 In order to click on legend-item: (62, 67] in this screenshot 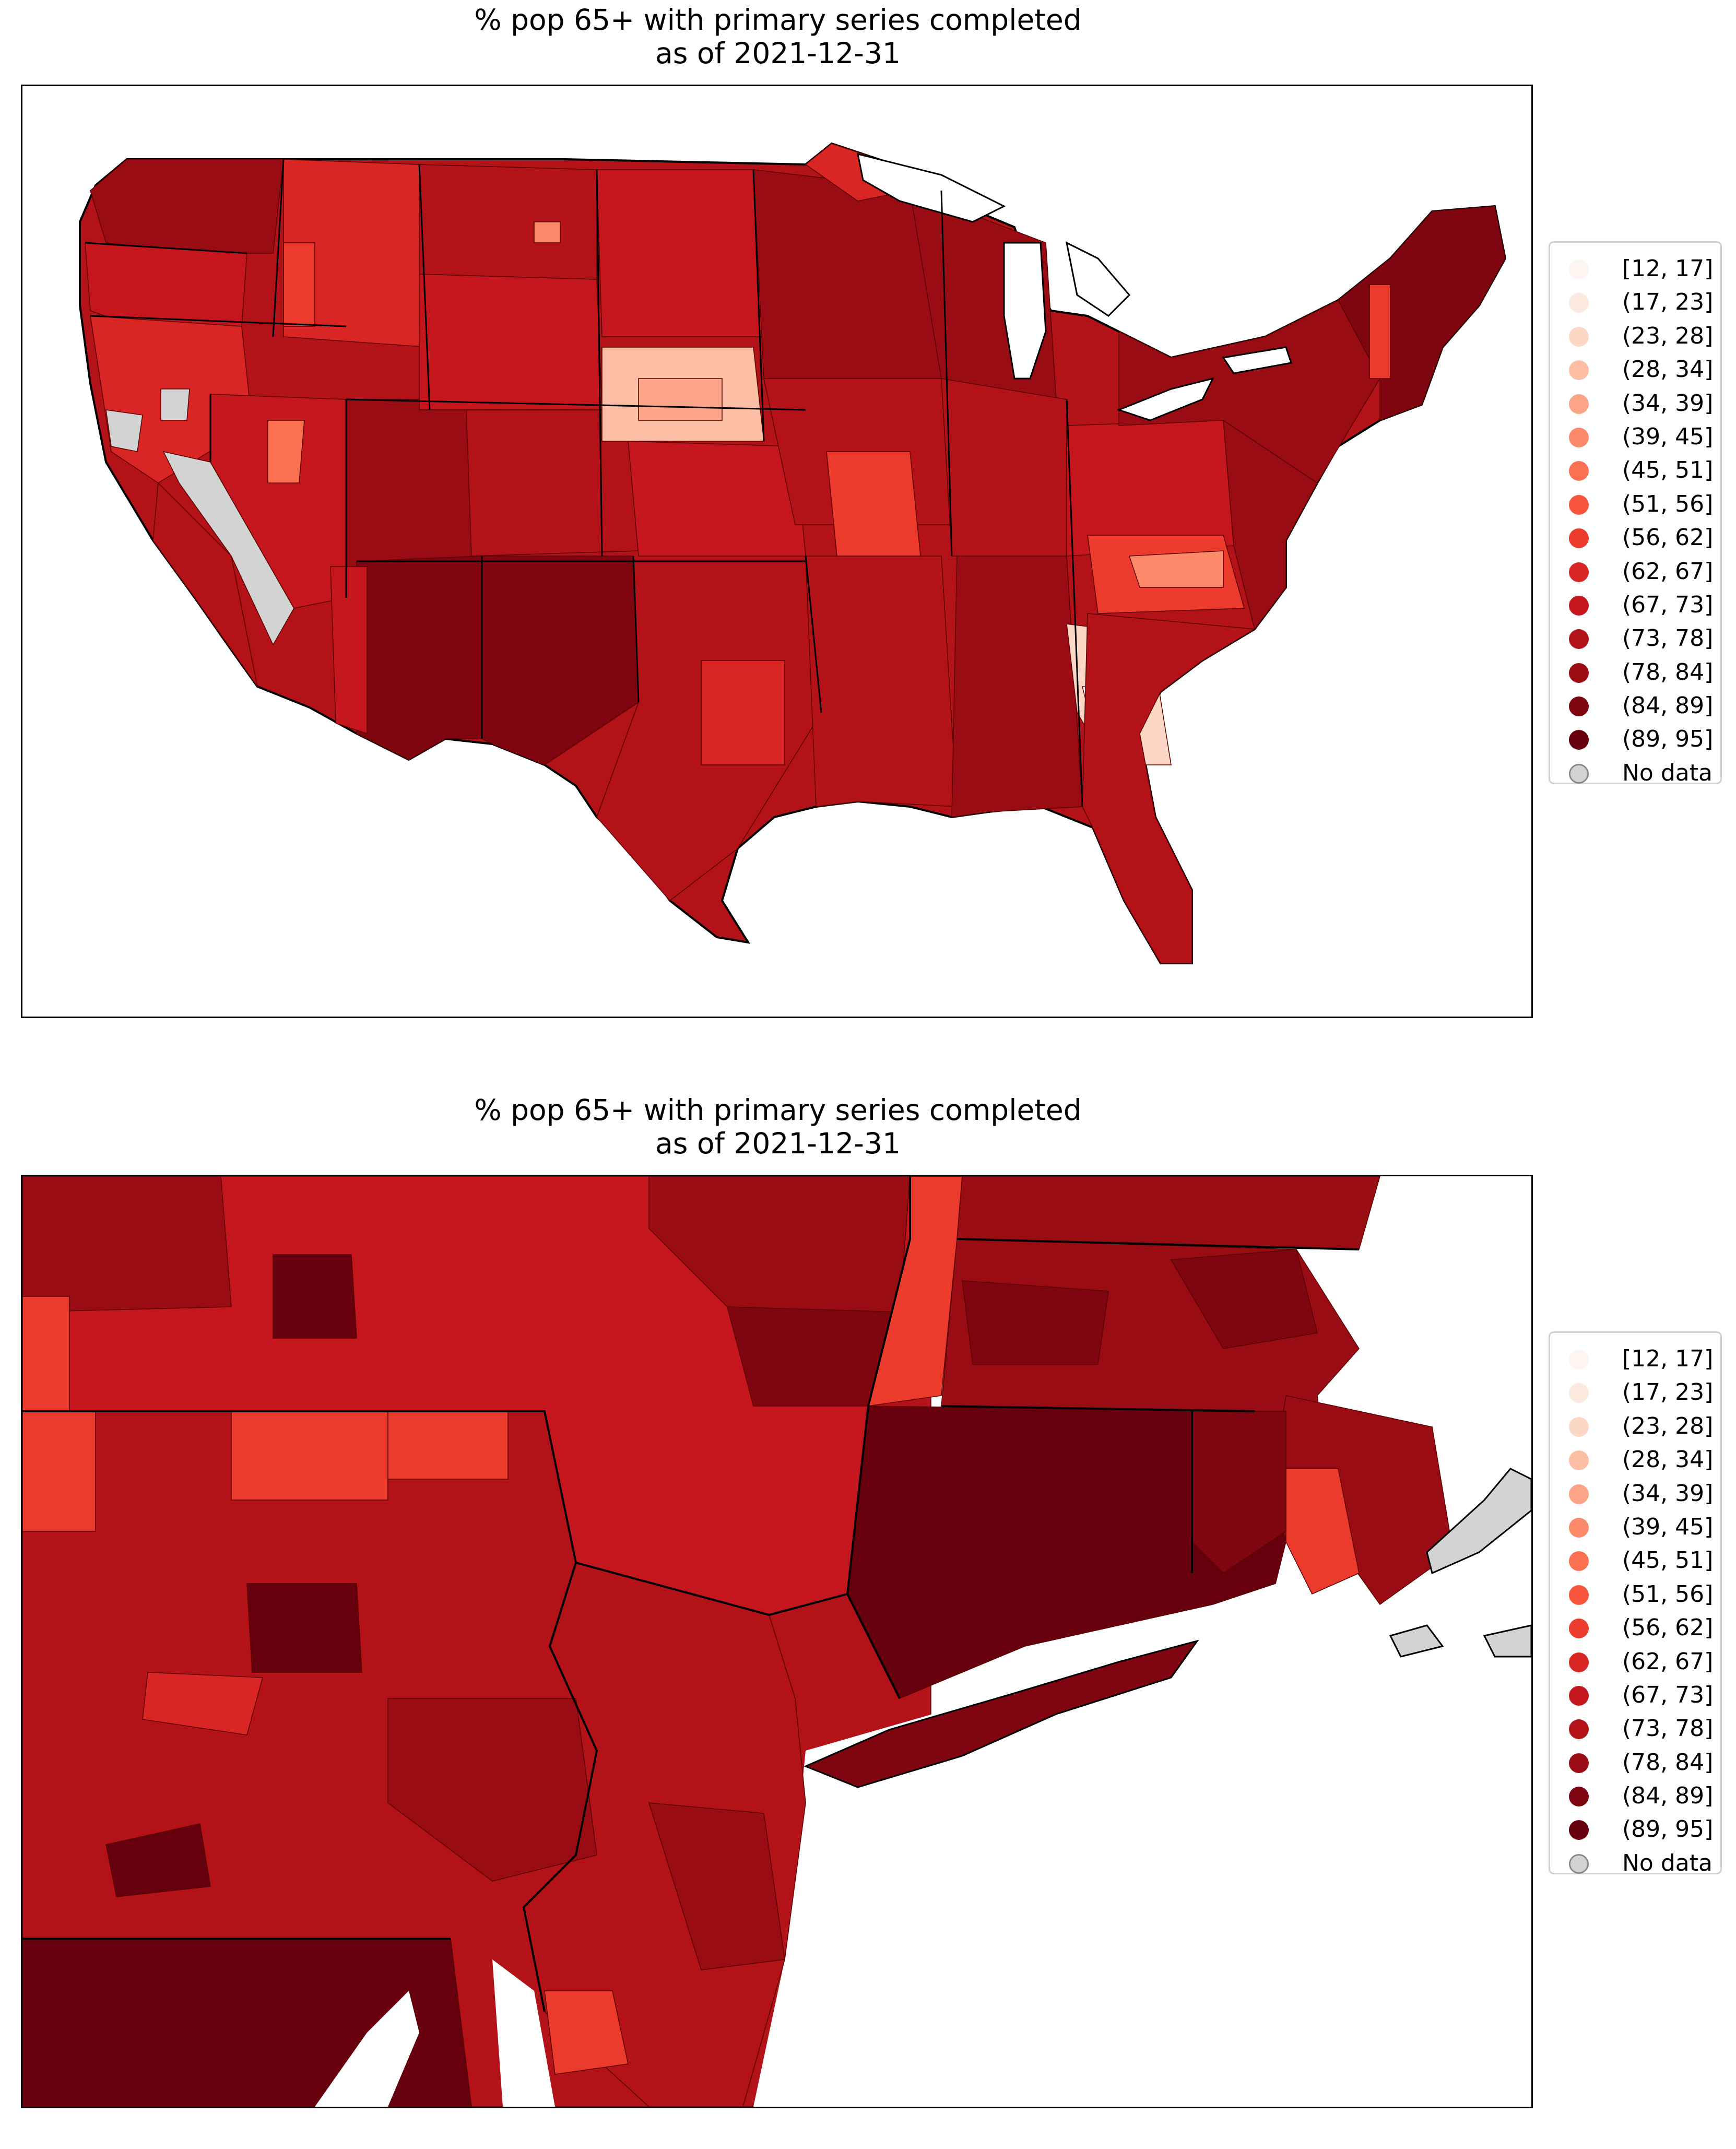, I will do `click(1635, 571)`.